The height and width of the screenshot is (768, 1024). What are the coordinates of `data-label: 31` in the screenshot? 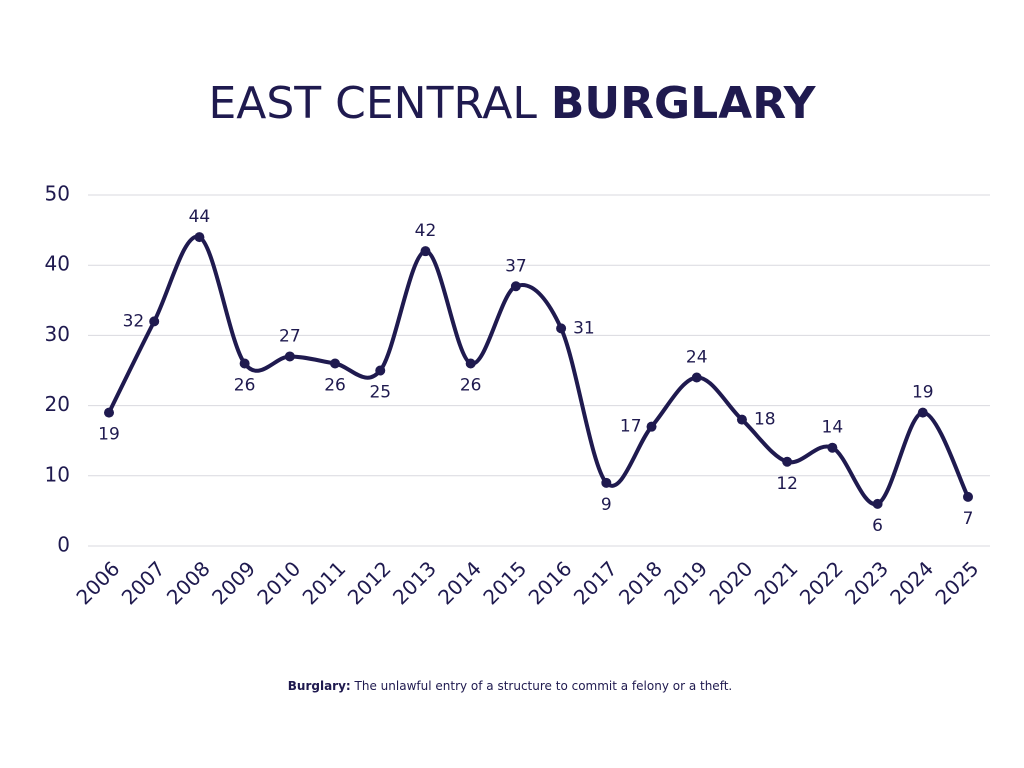 It's located at (584, 328).